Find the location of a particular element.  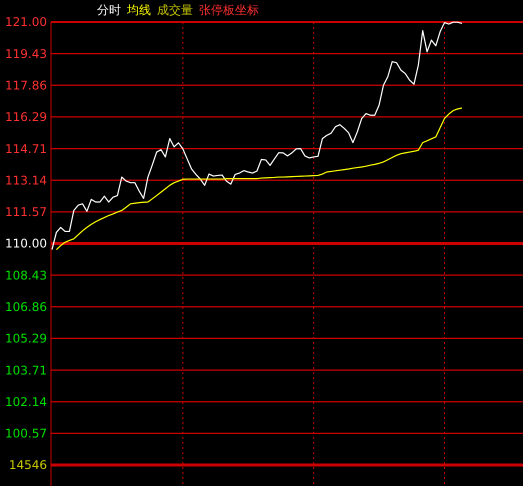

y-tick-label: 106.86 is located at coordinates (26, 307).